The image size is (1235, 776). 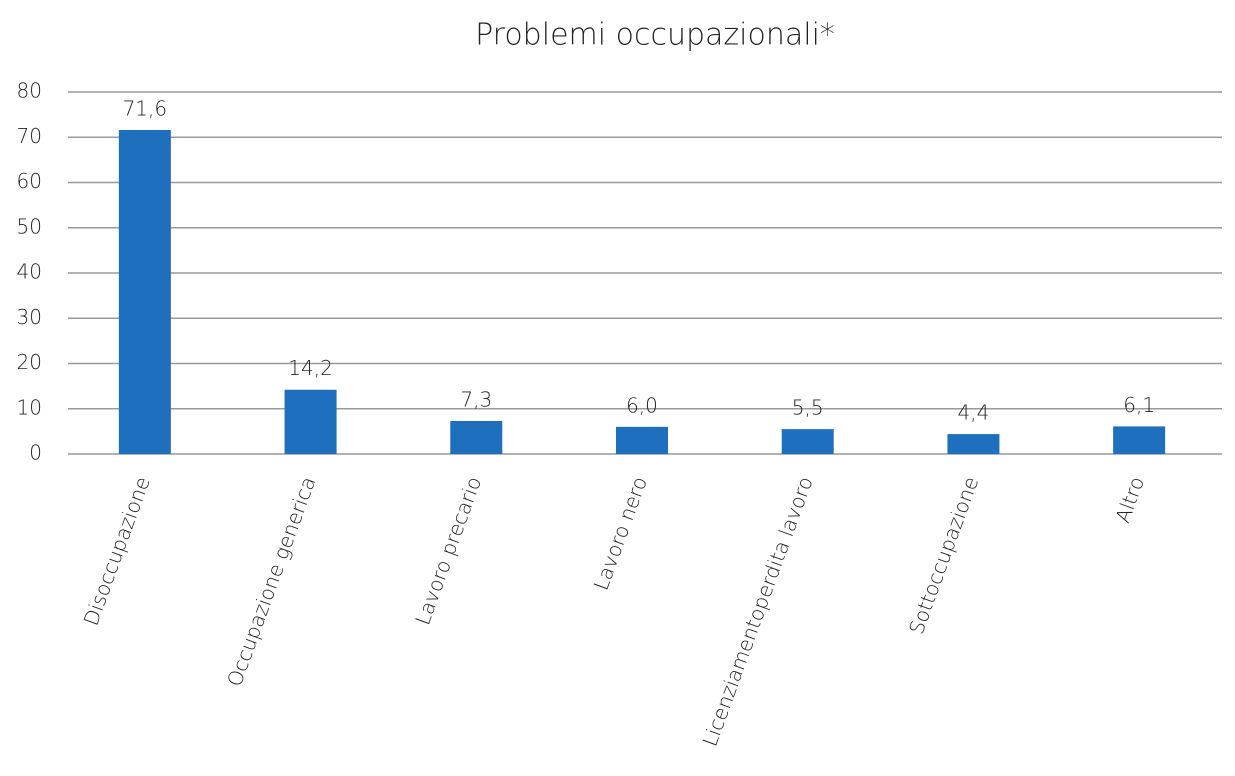 I want to click on y-tick-label: 60, so click(x=29, y=181).